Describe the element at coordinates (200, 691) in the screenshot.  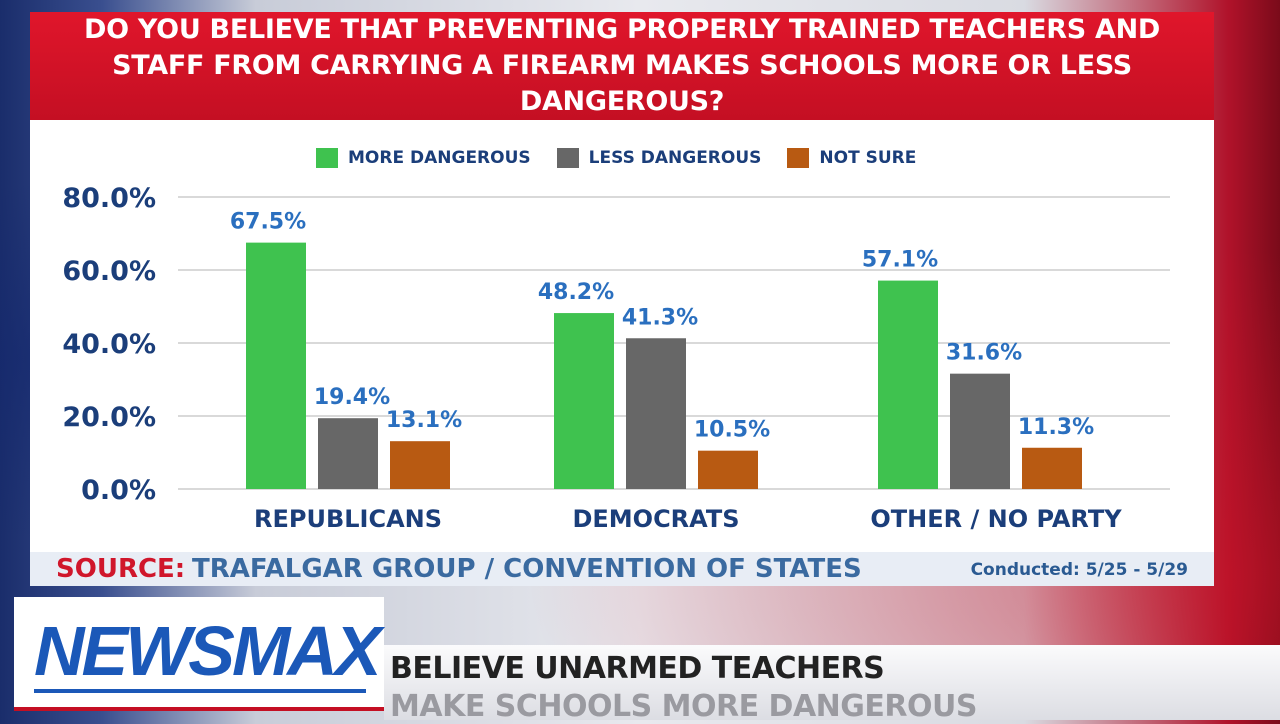
I see `logo-underline` at that location.